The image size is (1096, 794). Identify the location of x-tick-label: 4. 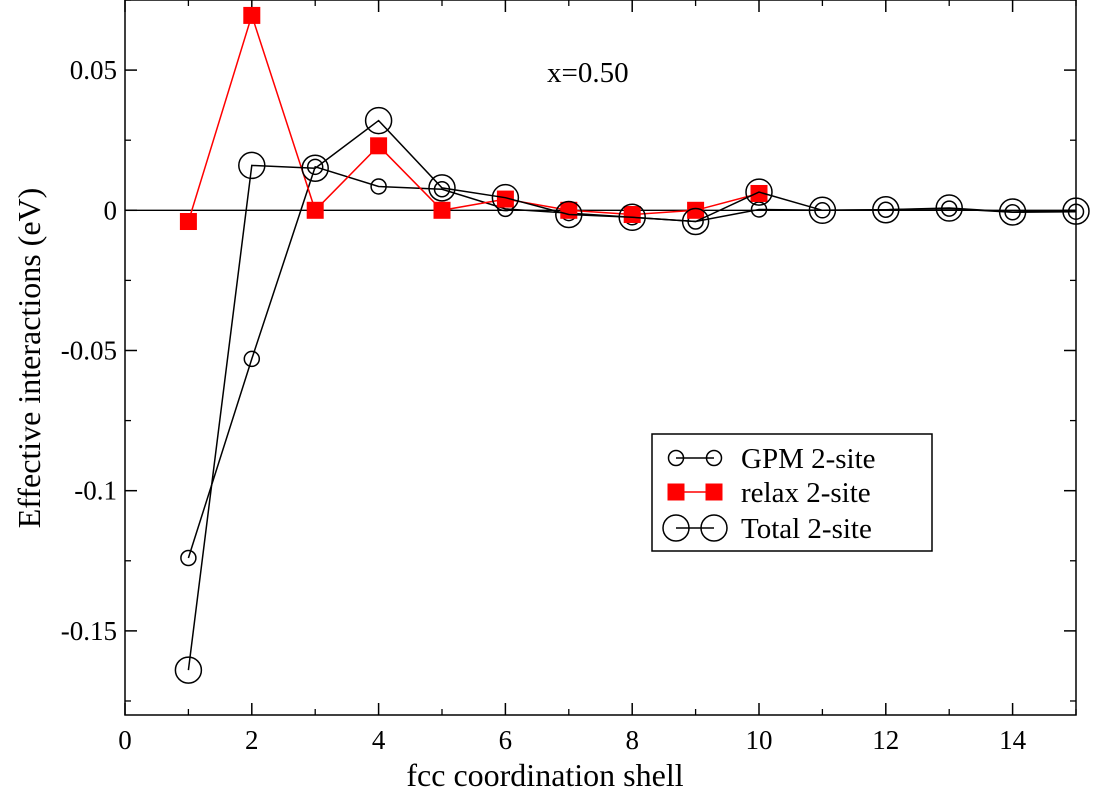
(379, 740).